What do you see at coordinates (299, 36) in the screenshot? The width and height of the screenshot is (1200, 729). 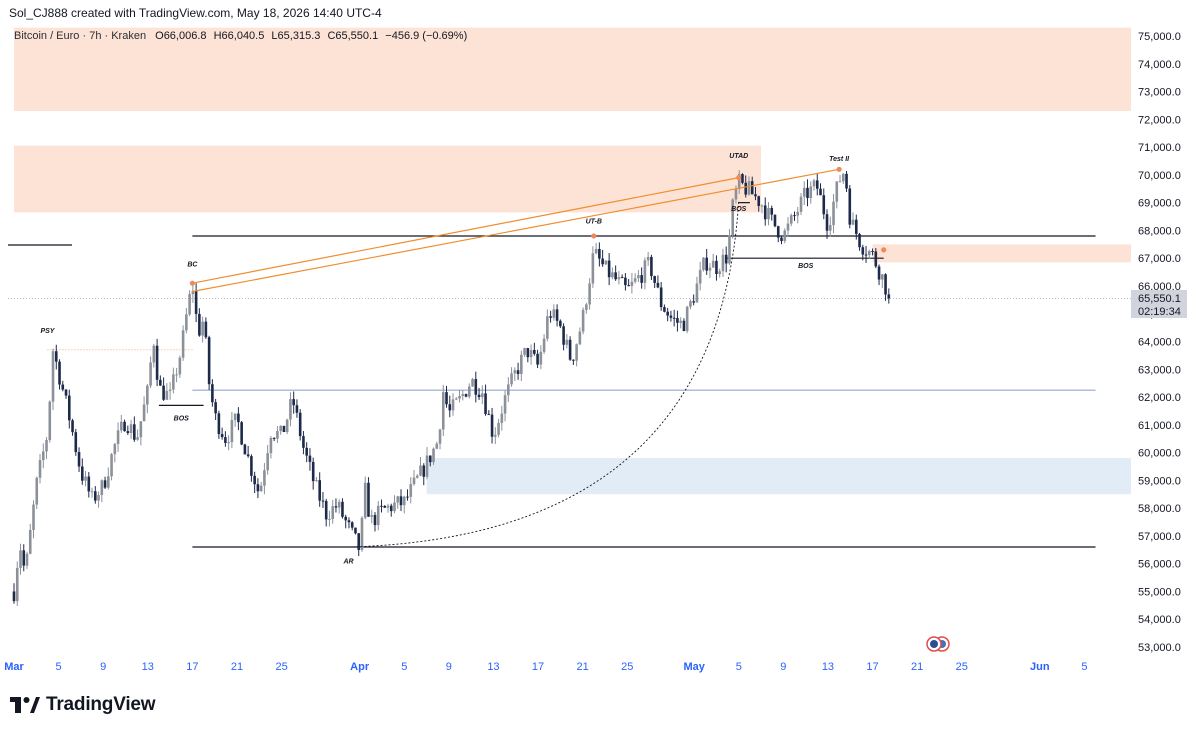 I see `low-value: 65,315.3` at bounding box center [299, 36].